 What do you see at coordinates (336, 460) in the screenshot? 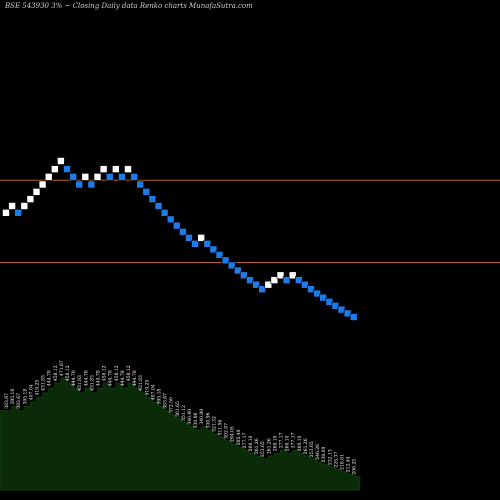
I see `brick-price-label: 225.37` at bounding box center [336, 460].